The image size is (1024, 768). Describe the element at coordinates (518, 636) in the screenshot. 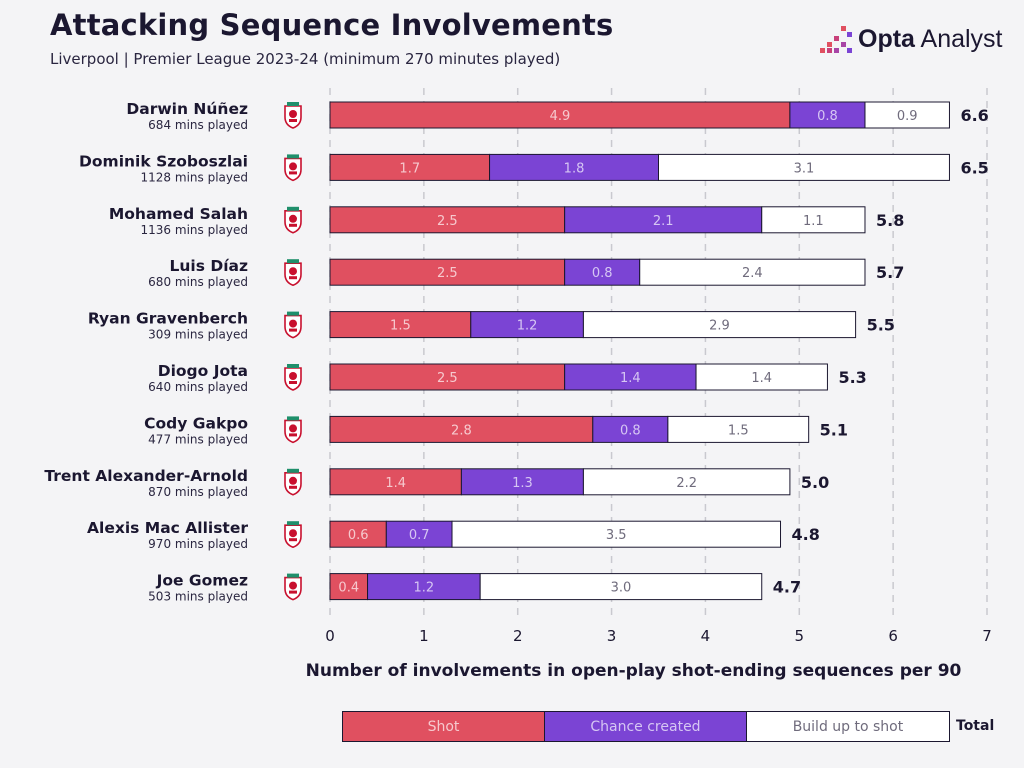

I see `x-tick-label: 2` at that location.